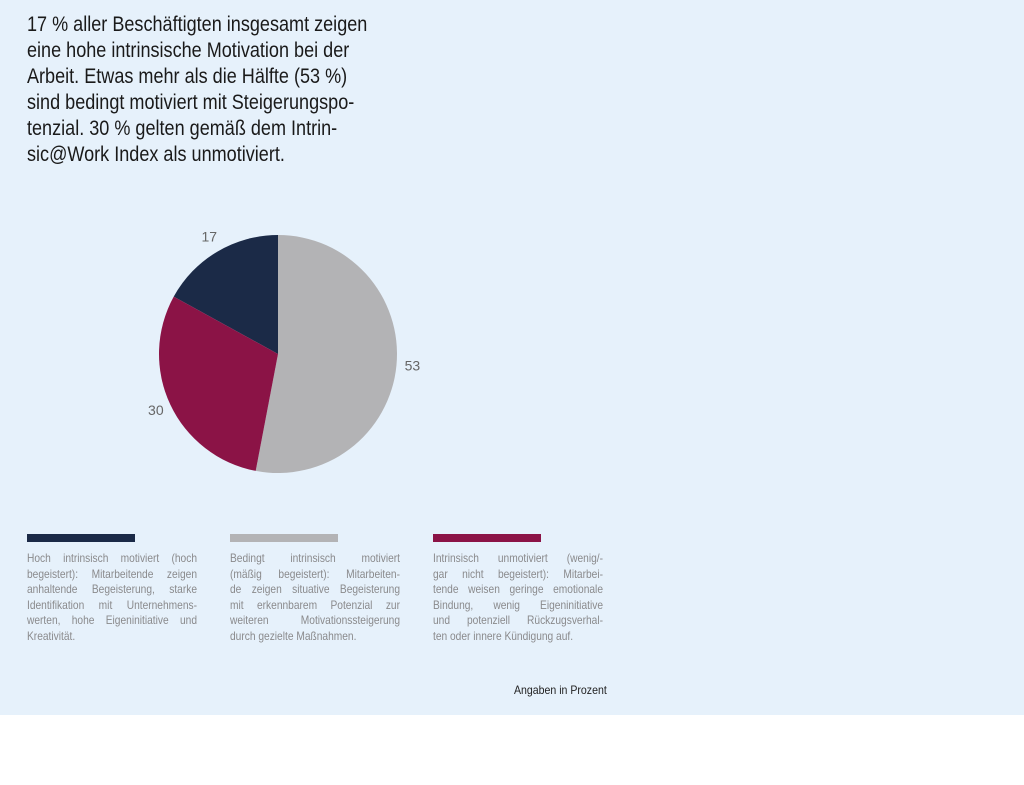  I want to click on legend-line: werten, hohe Eigeninitiative und, so click(112, 620).